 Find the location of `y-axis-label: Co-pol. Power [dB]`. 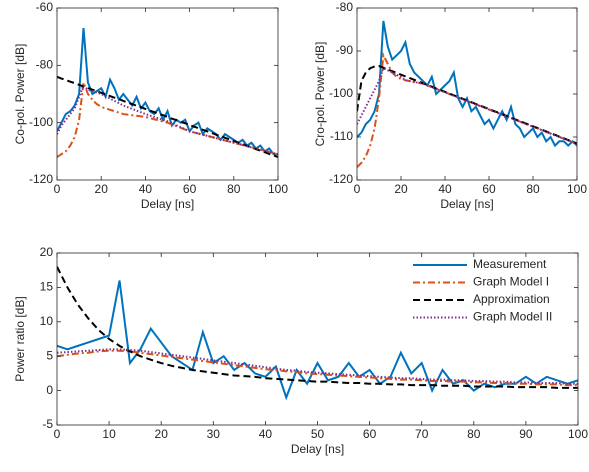

y-axis-label: Co-pol. Power [dB] is located at coordinates (20, 94).